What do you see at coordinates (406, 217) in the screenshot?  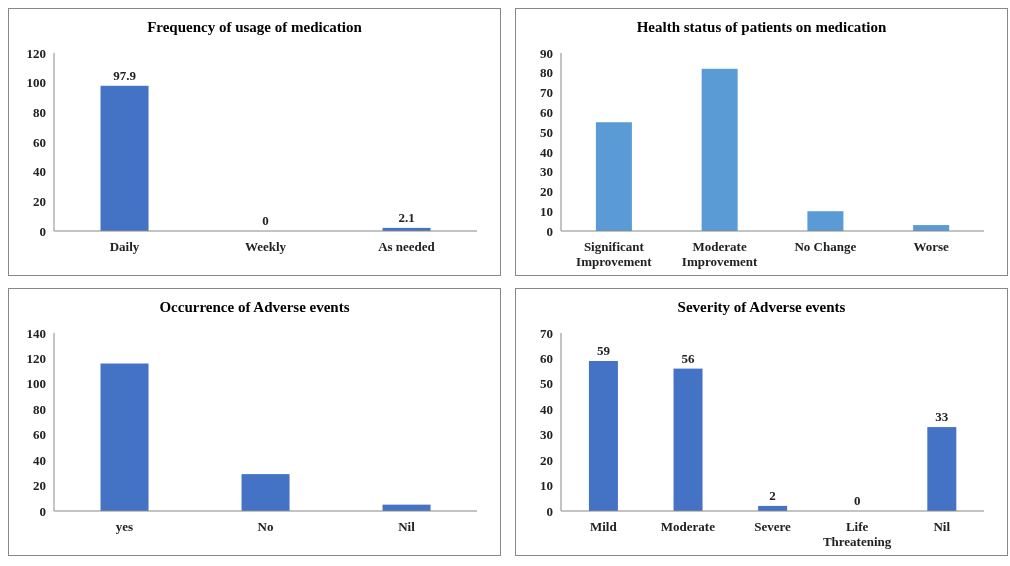 I see `data-label: 2.1` at bounding box center [406, 217].